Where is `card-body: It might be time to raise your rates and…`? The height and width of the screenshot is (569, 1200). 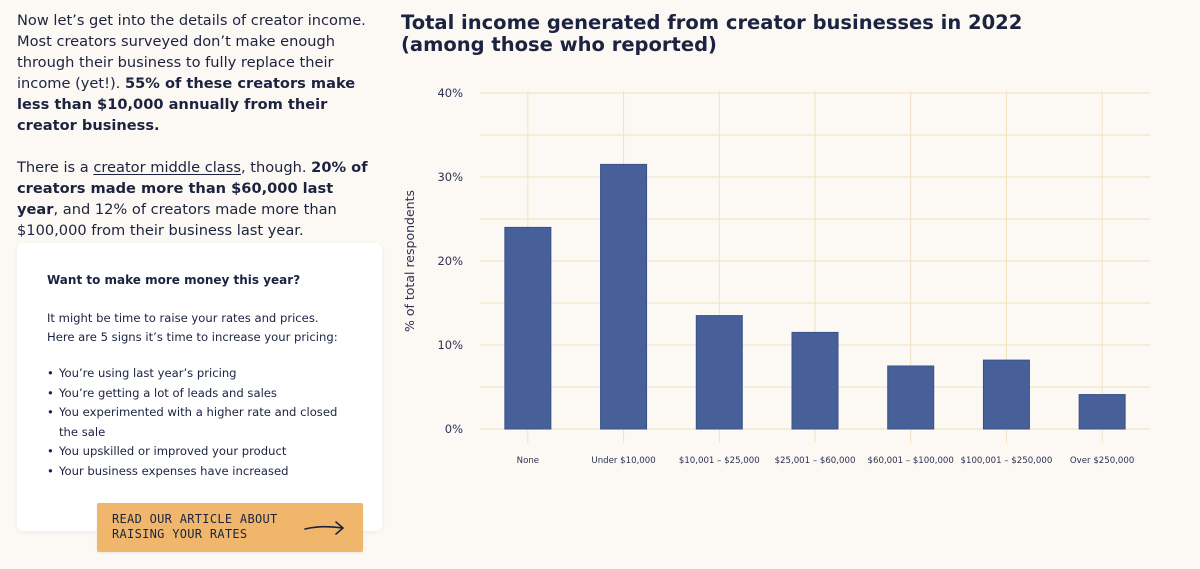
card-body: It might be time to raise your rates and… is located at coordinates (192, 327).